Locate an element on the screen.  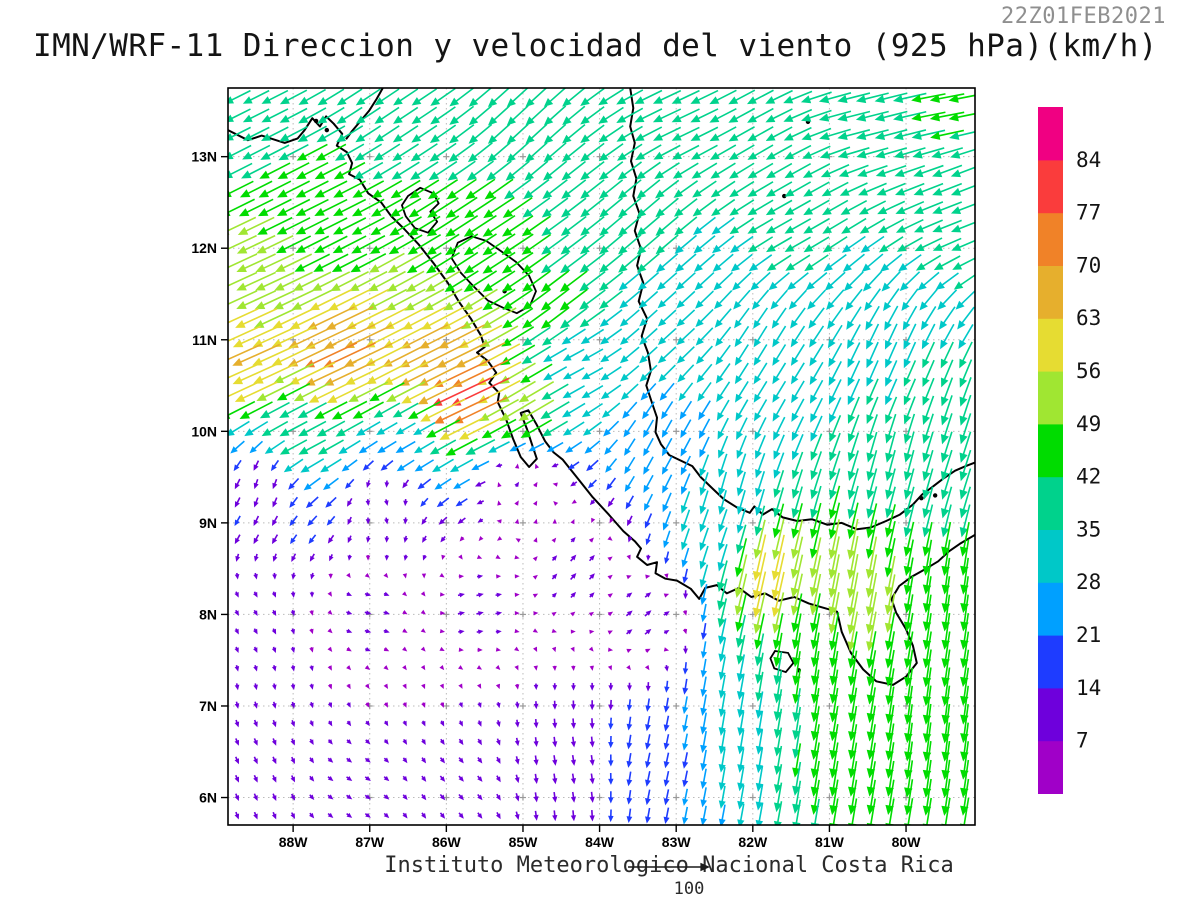
y-axis-label: 11N is located at coordinates (204, 340).